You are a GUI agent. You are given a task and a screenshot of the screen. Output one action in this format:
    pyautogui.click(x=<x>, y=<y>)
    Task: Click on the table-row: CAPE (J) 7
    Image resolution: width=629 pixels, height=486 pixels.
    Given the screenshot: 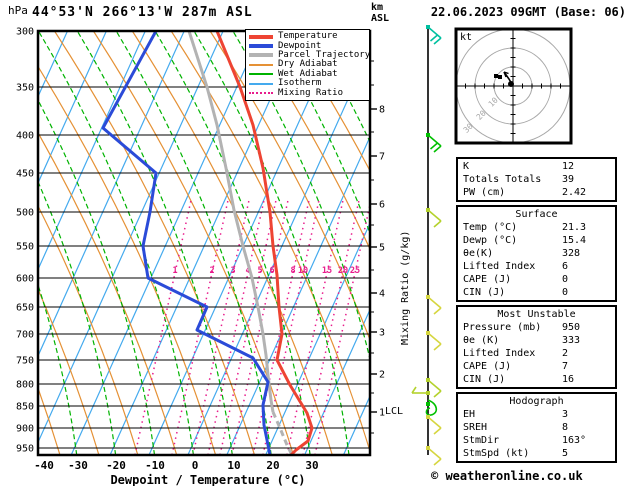 What is the action you would take?
    pyautogui.click(x=536, y=366)
    